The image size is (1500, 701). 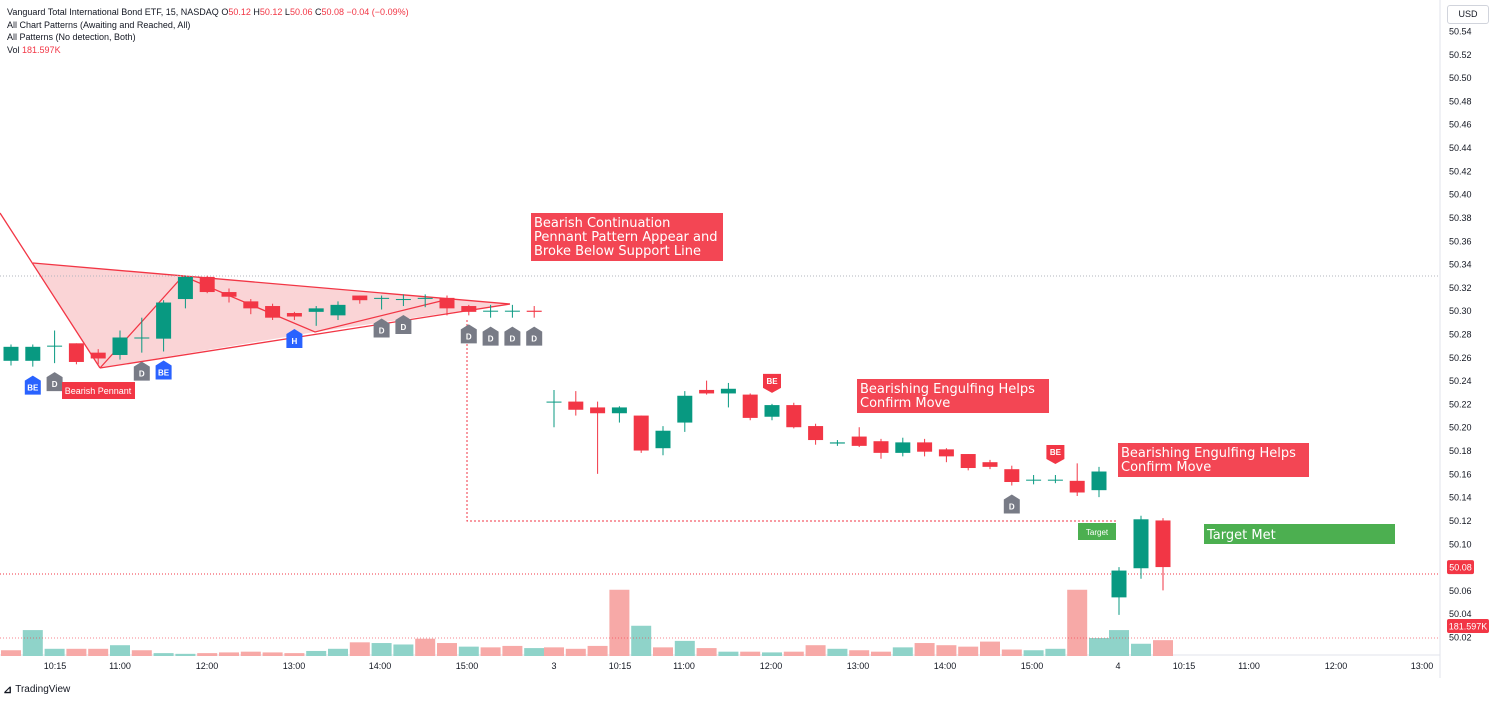 I want to click on pennant-pole-line, so click(x=50, y=290).